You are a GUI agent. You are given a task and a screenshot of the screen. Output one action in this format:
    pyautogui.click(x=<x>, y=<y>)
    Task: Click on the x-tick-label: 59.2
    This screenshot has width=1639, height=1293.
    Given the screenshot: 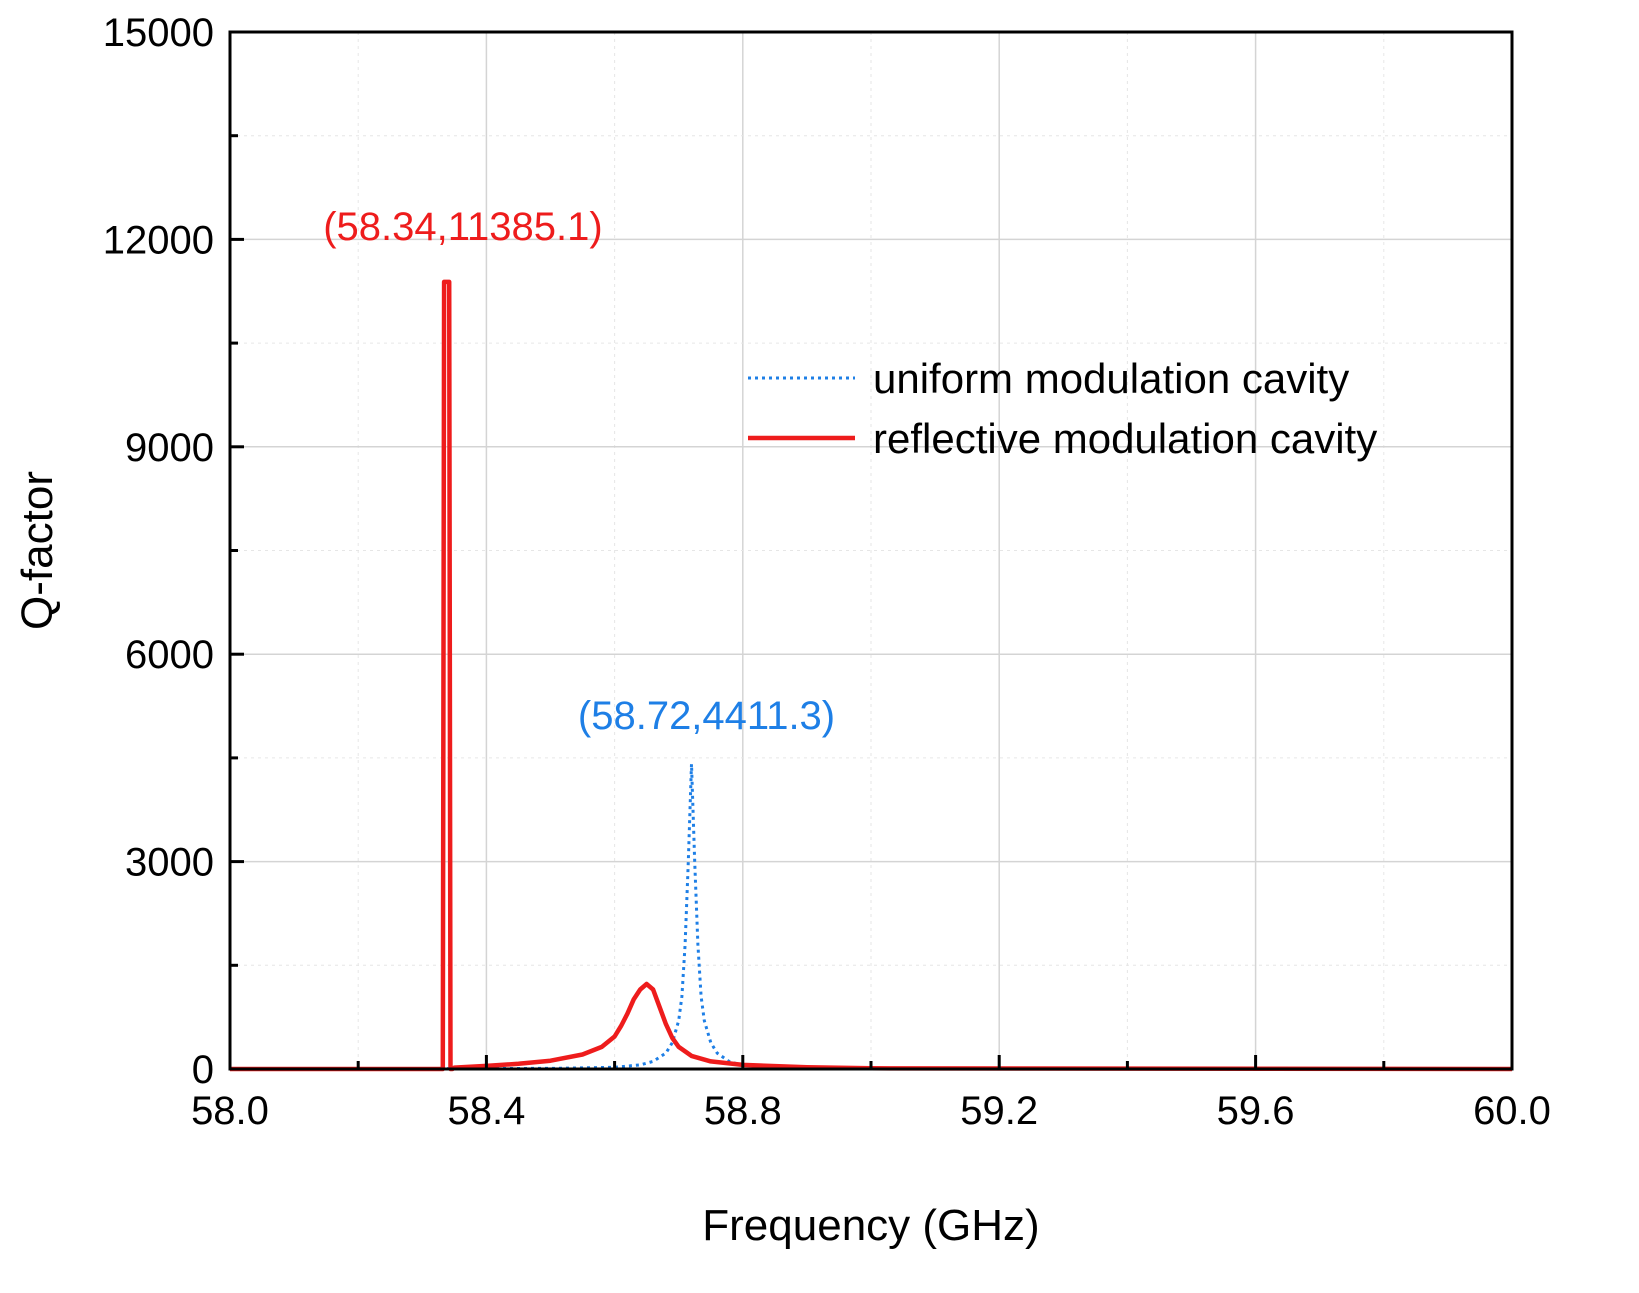 What is the action you would take?
    pyautogui.click(x=999, y=1111)
    